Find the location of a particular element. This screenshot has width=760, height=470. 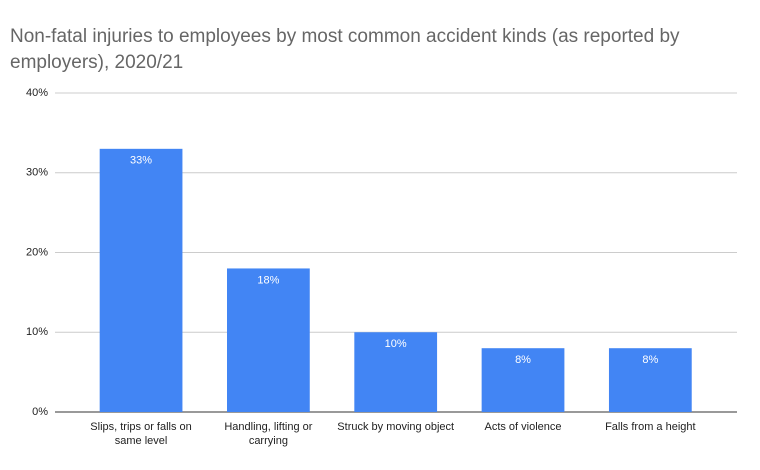

y-tick-label: 0% is located at coordinates (40, 412).